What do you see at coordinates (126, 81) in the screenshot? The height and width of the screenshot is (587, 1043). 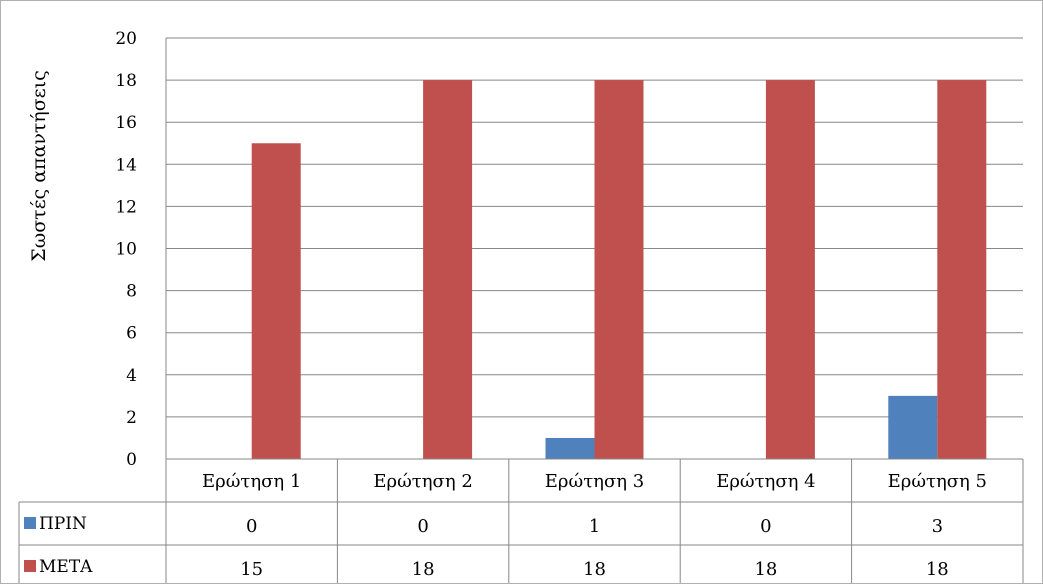 I see `y-tick-label-18: 18` at bounding box center [126, 81].